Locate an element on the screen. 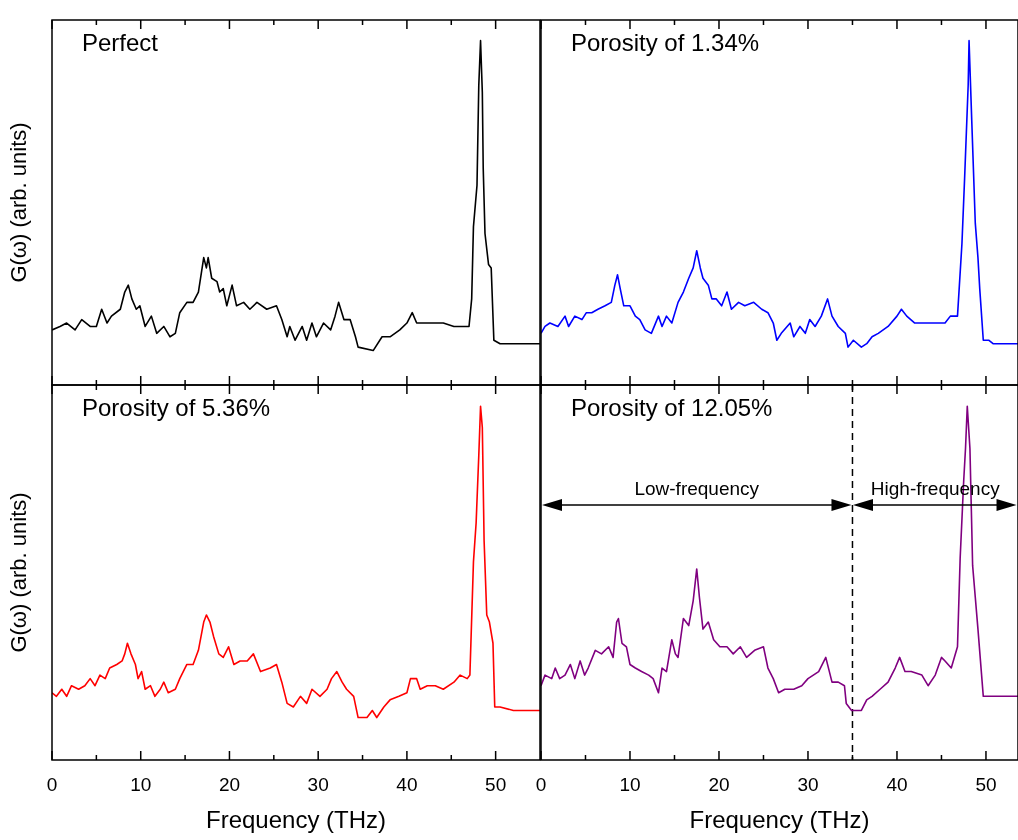 The width and height of the screenshot is (1018, 840). chart-title: Porosity of 12.05% is located at coordinates (672, 407).